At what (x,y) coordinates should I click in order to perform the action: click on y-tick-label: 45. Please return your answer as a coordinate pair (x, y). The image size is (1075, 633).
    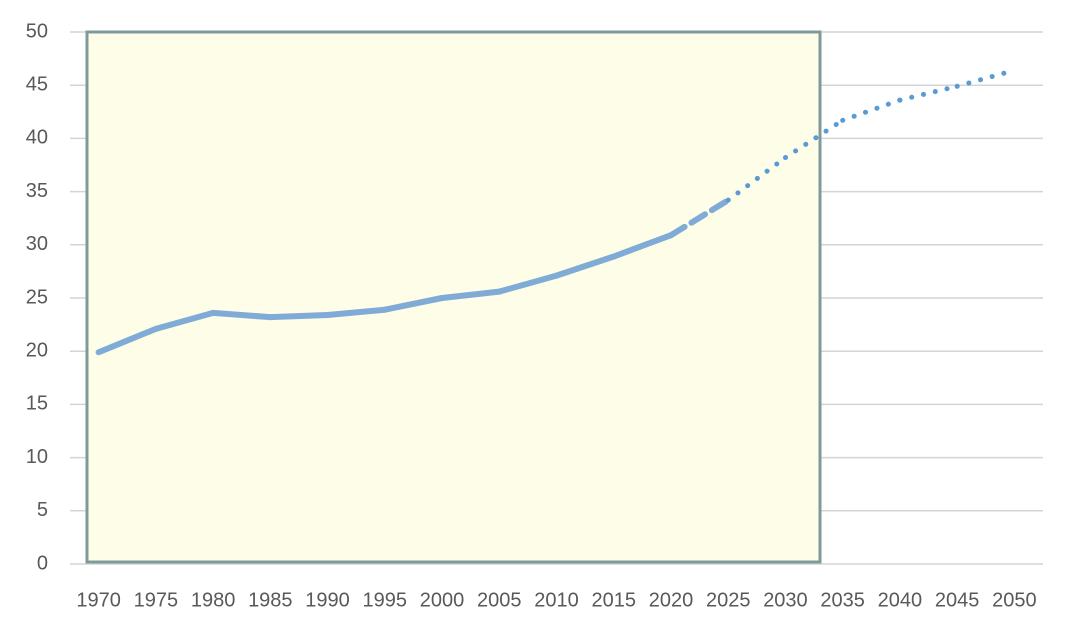
    Looking at the image, I should click on (37, 84).